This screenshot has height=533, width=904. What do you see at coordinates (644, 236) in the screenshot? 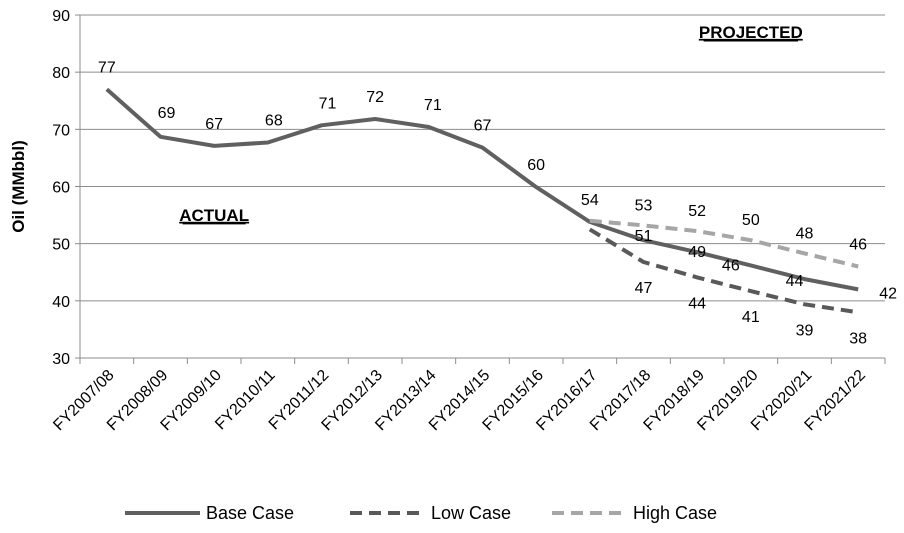
I see `data-label: 51` at bounding box center [644, 236].